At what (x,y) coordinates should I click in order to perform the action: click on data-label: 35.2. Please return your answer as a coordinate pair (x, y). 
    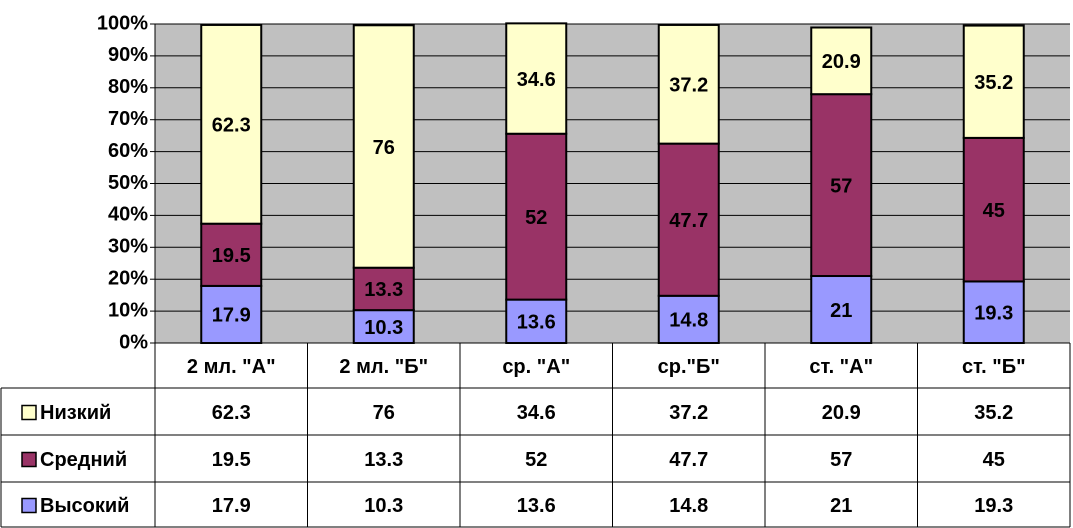
    Looking at the image, I should click on (993, 83).